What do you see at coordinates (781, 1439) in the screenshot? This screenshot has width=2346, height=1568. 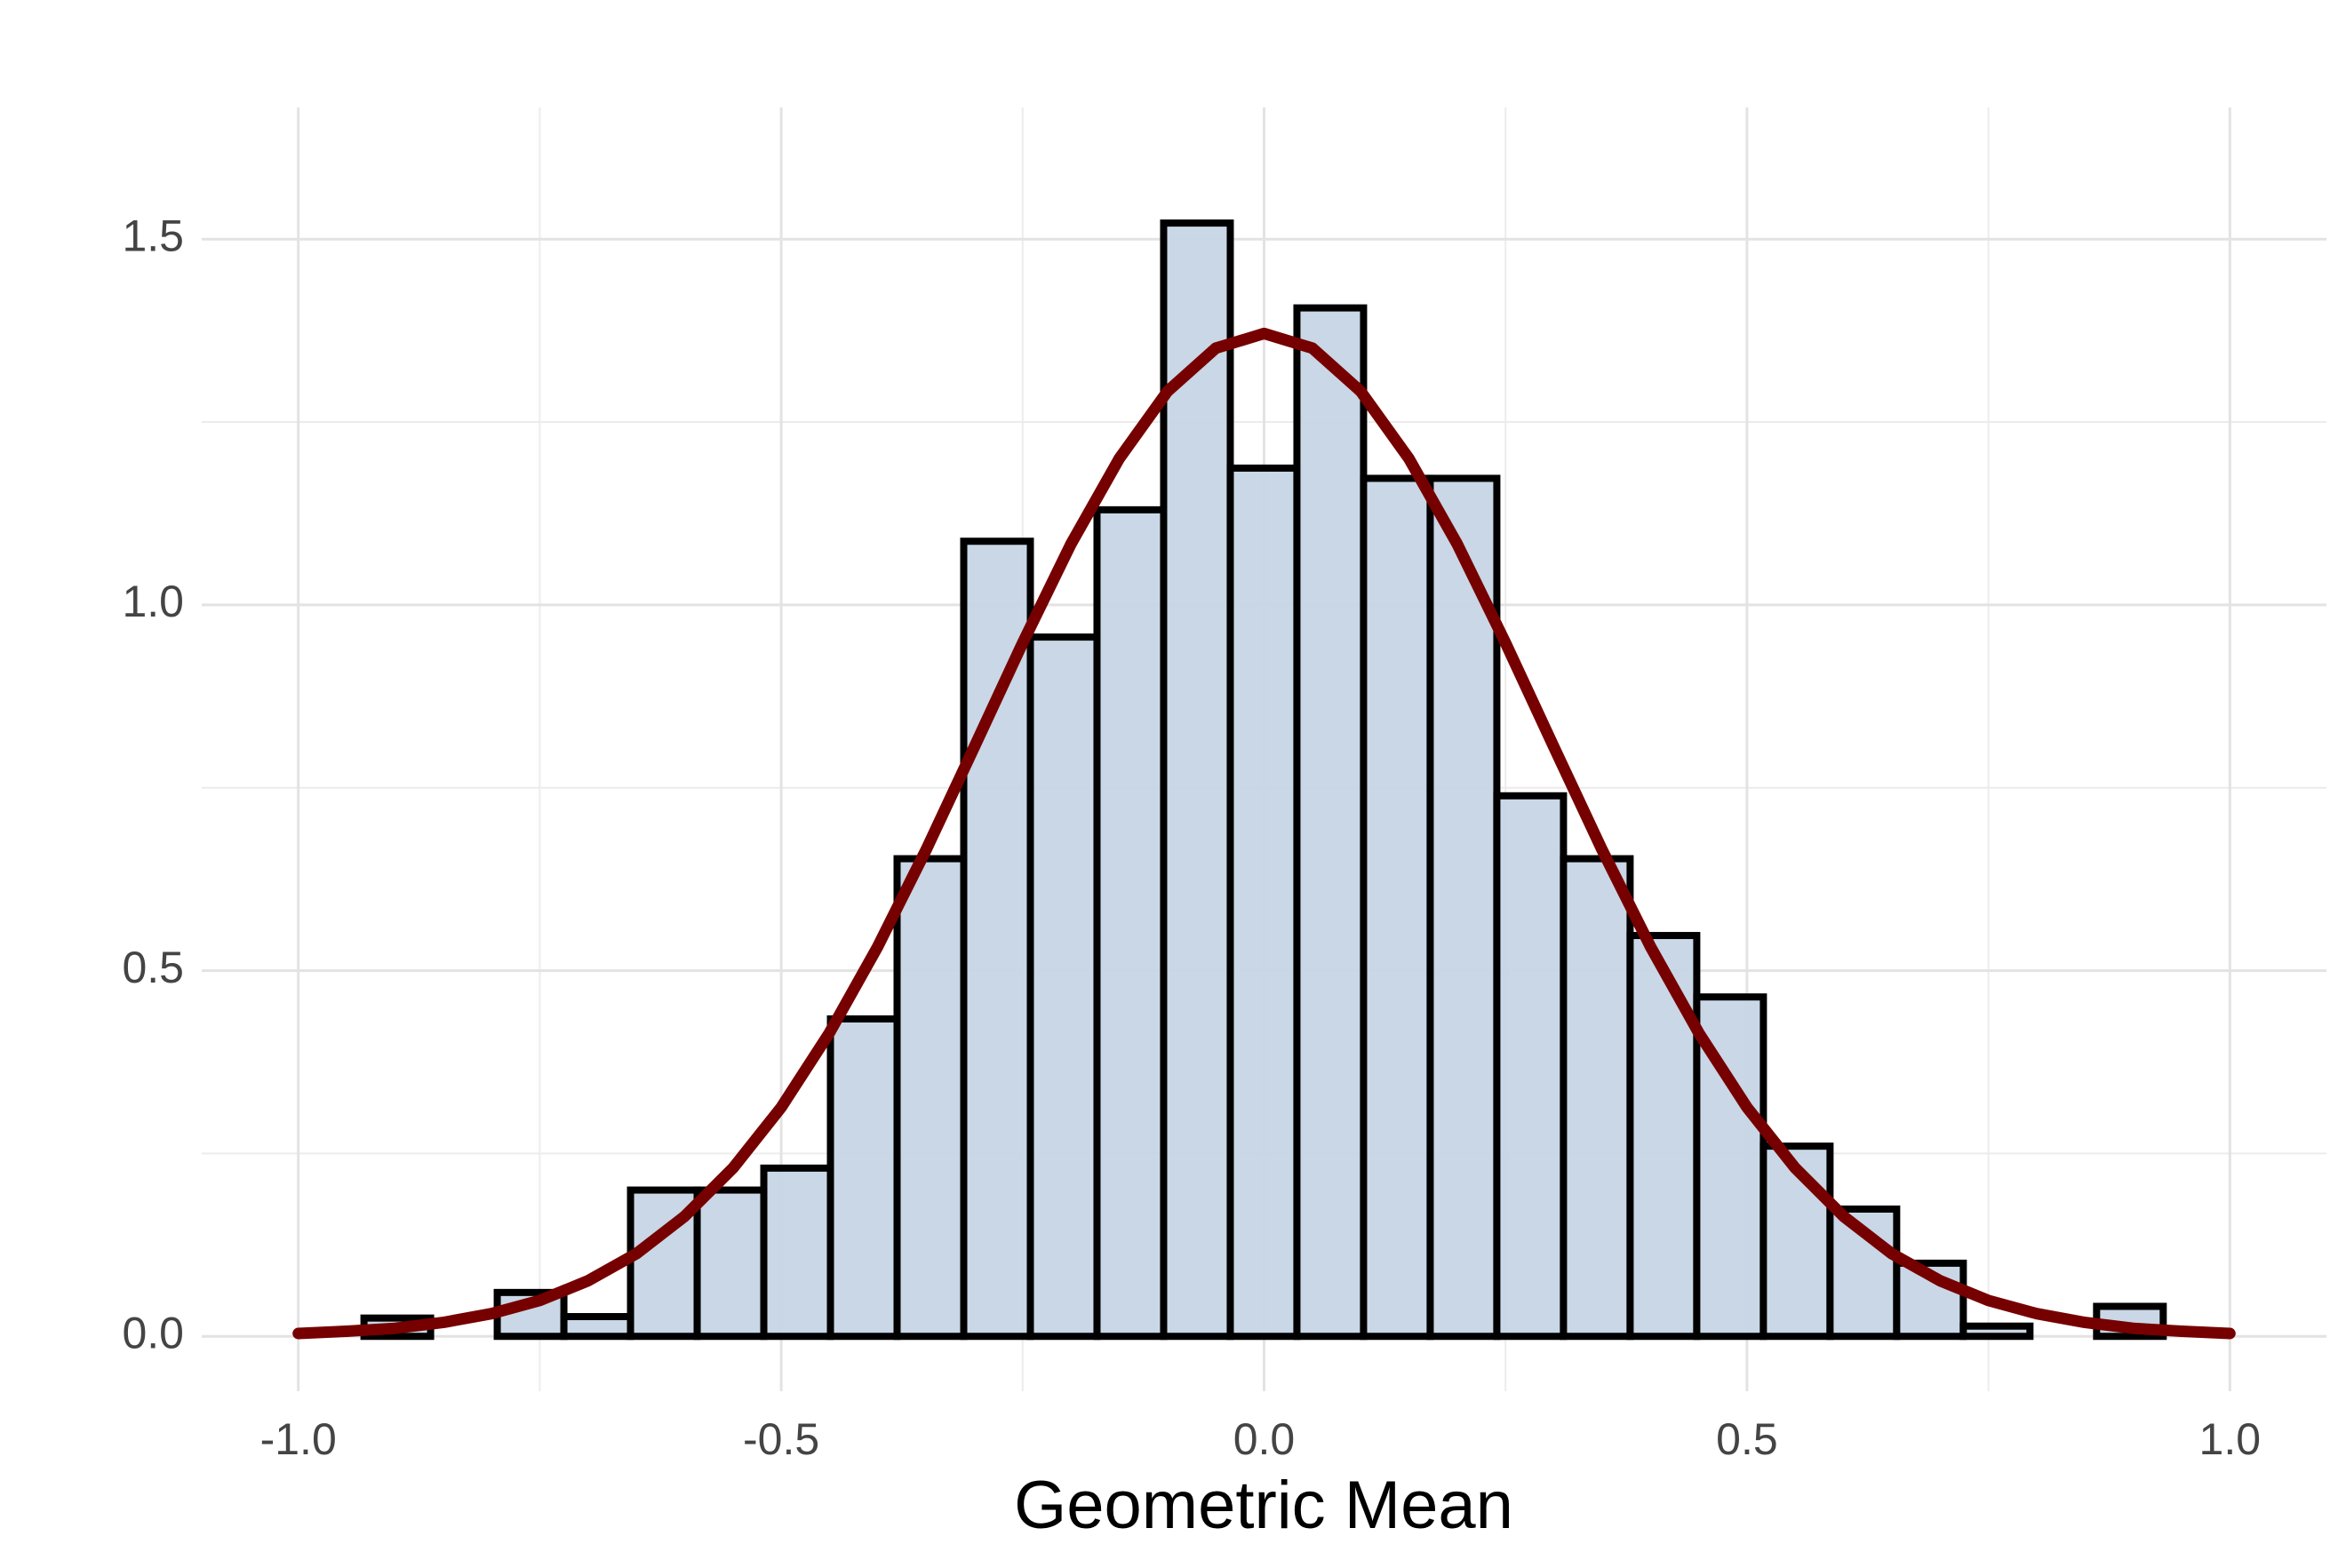 I see `x-tick-label: -0.5` at bounding box center [781, 1439].